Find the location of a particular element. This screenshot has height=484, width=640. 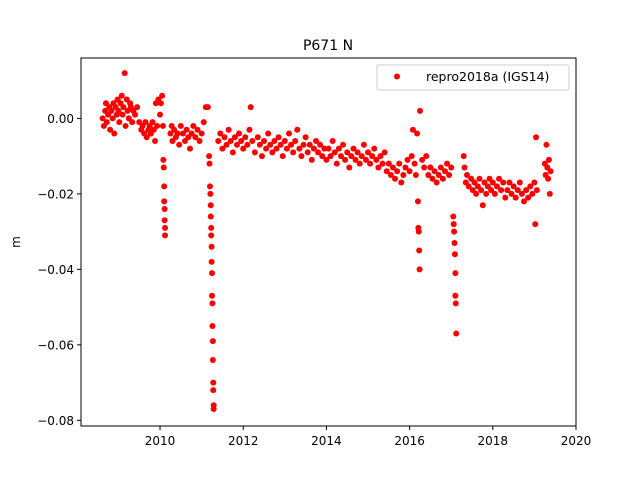

x-tick-label: 2020 is located at coordinates (576, 441).